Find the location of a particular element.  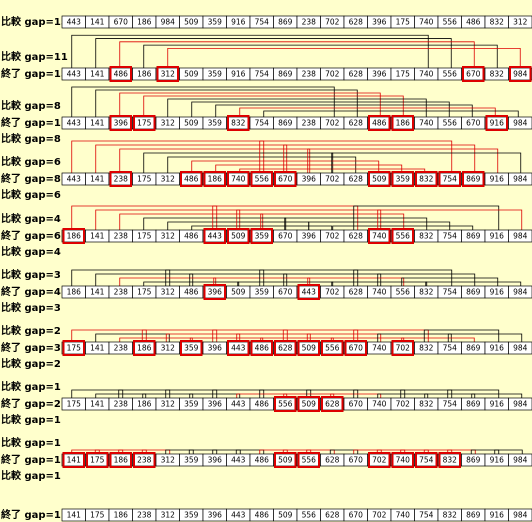

row-label: 終了 gap=2 is located at coordinates (31, 403).